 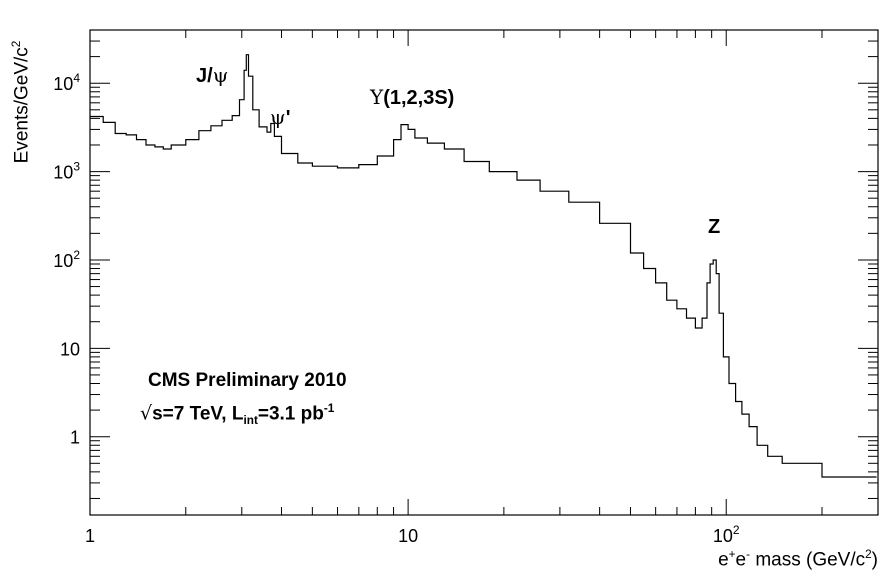 What do you see at coordinates (237, 415) in the screenshot?
I see `energy-luminosity-label: √s=7 TeV, Lint=3.1 pb-1` at bounding box center [237, 415].